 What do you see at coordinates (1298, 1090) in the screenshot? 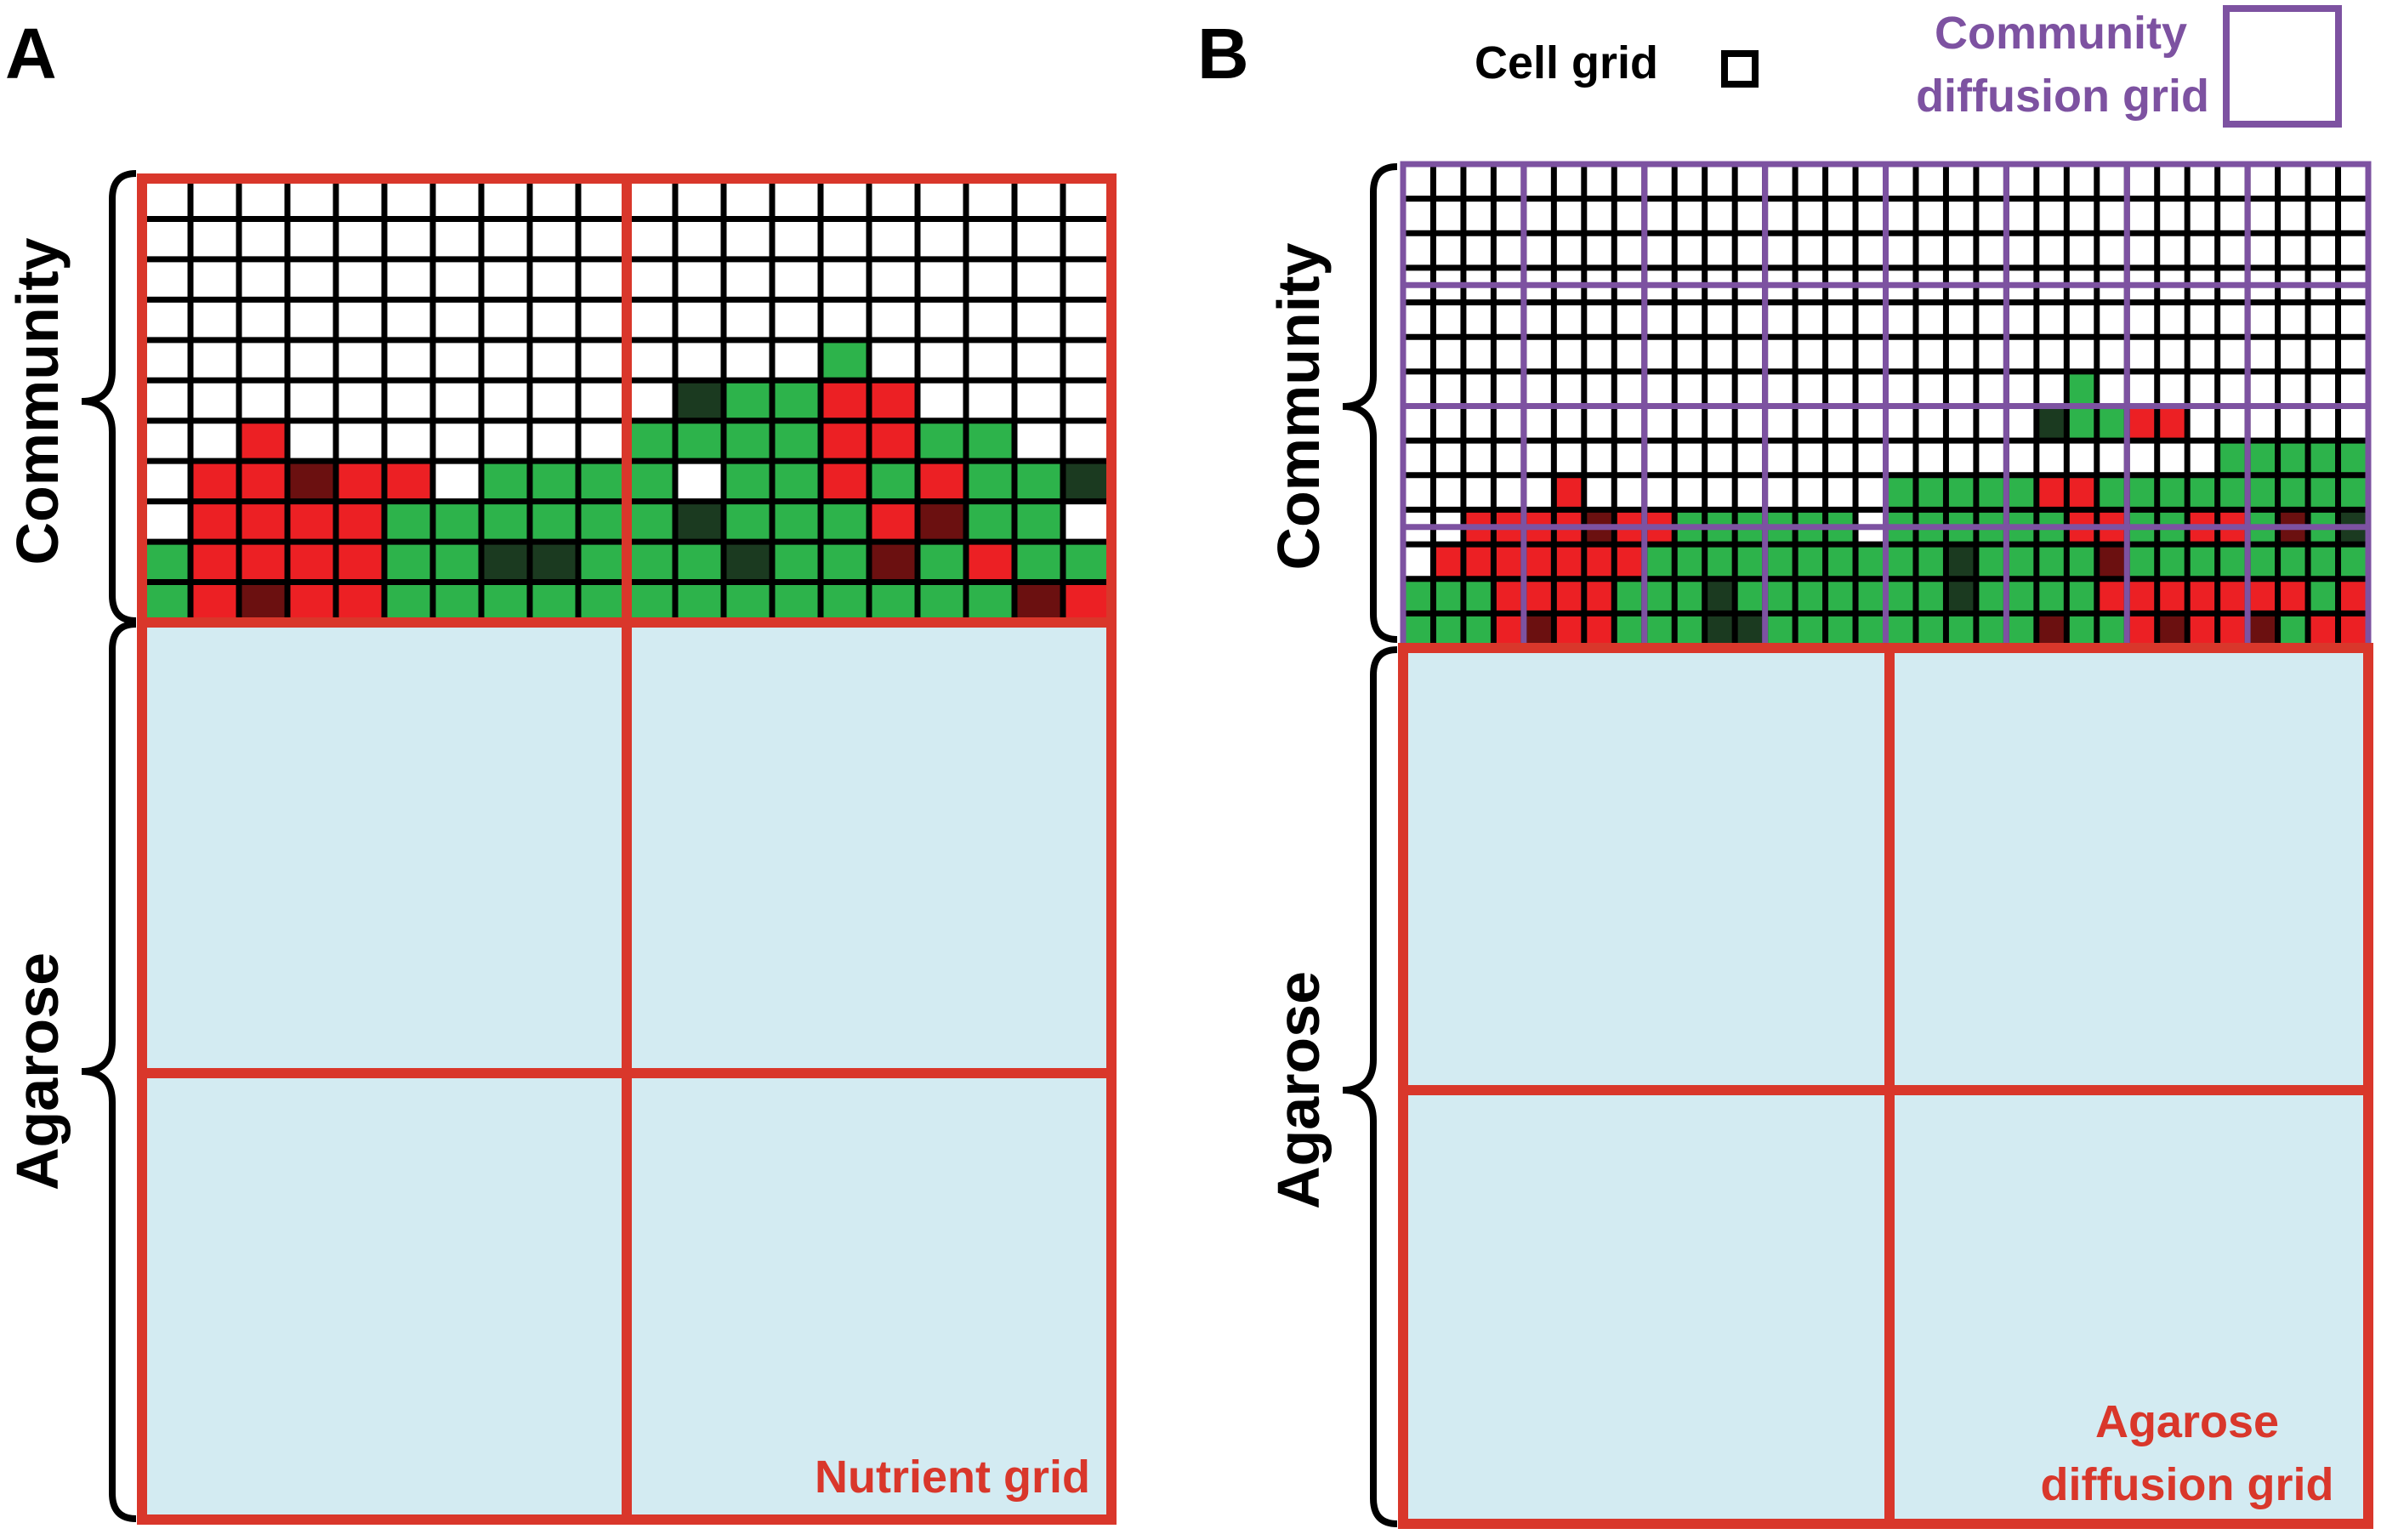
I see `panel-b-agarose-label: Agarose` at bounding box center [1298, 1090].